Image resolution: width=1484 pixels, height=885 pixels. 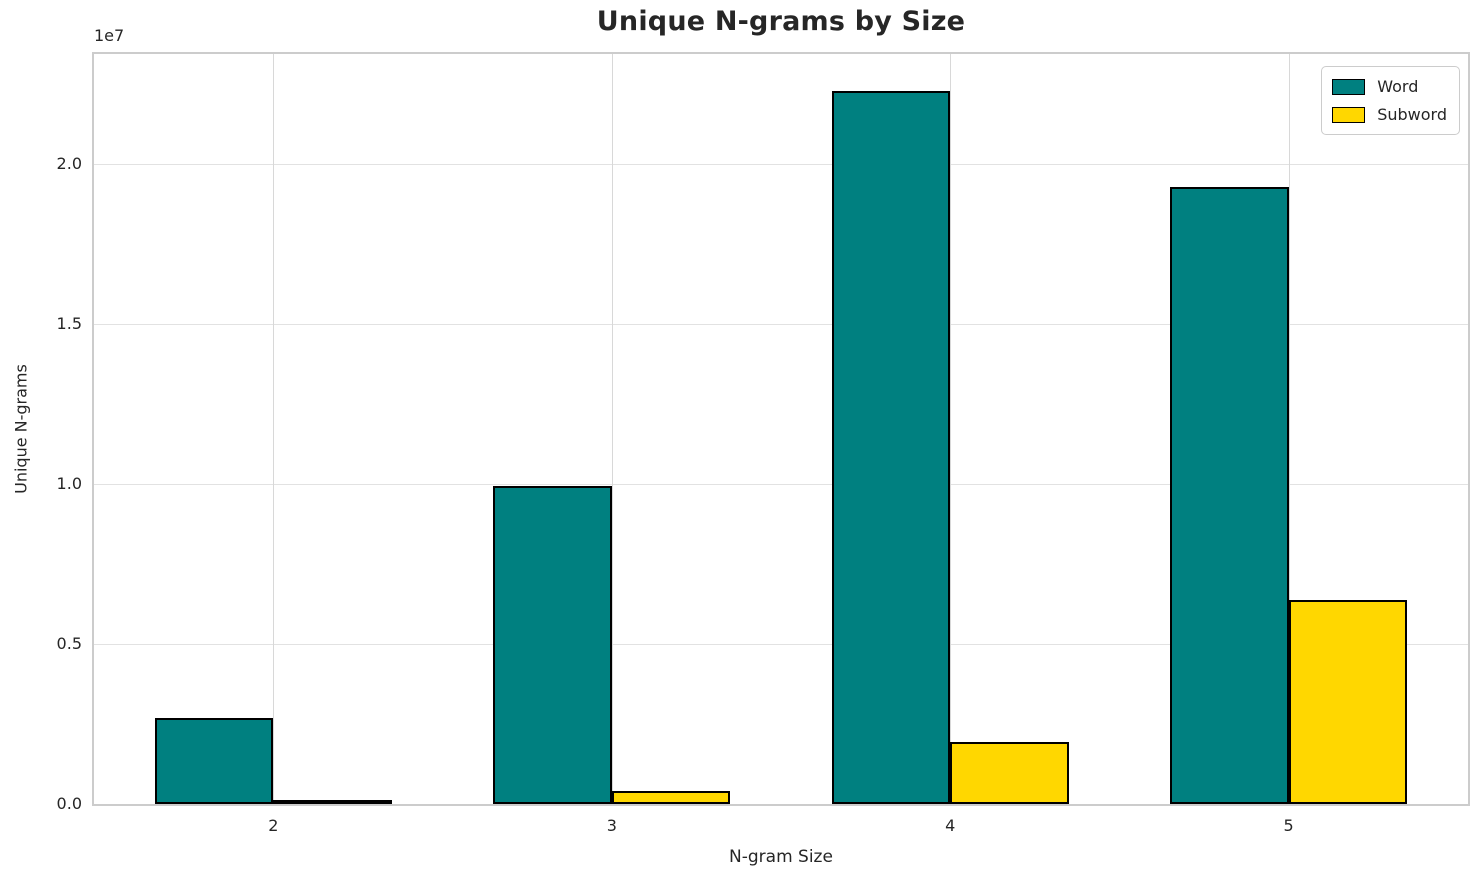 What do you see at coordinates (273, 825) in the screenshot?
I see `x-tick-label-2: 2` at bounding box center [273, 825].